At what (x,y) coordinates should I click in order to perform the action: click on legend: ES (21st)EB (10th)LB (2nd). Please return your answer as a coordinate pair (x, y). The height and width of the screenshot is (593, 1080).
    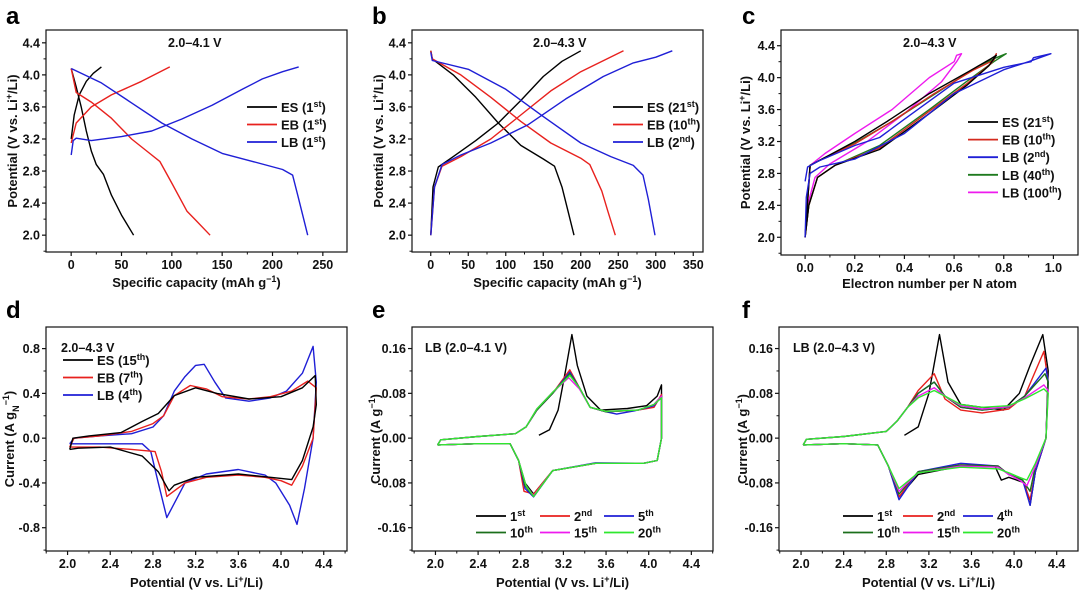
    Looking at the image, I should click on (656, 124).